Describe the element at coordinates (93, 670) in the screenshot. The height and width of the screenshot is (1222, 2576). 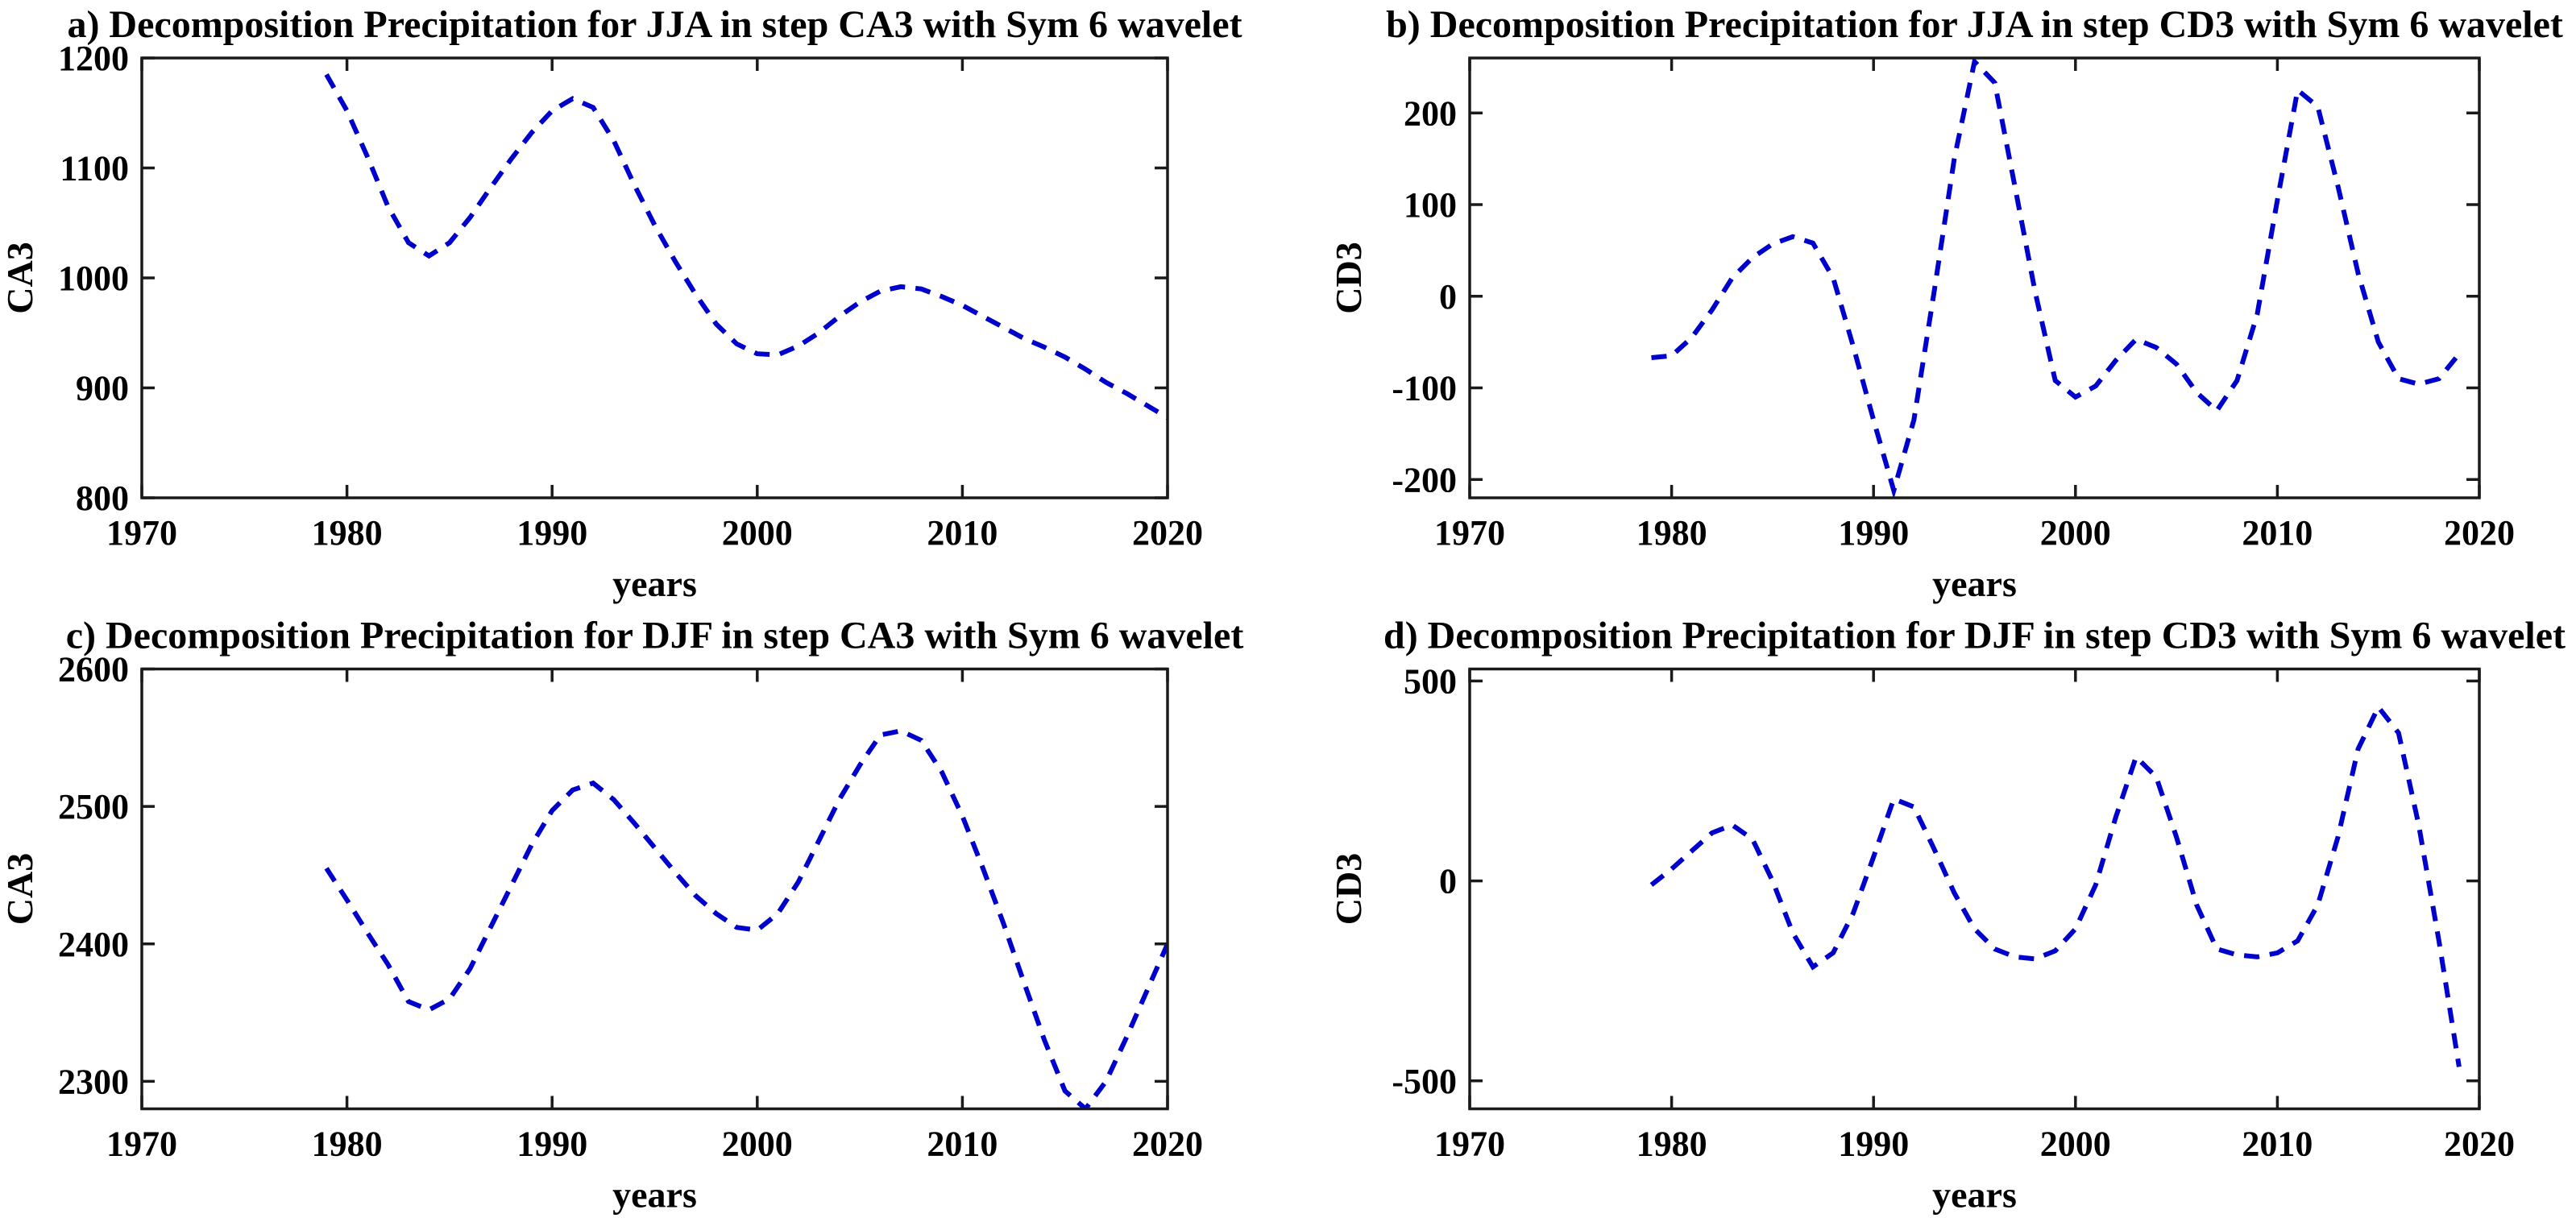
I see `y-tick-label: 2600` at that location.